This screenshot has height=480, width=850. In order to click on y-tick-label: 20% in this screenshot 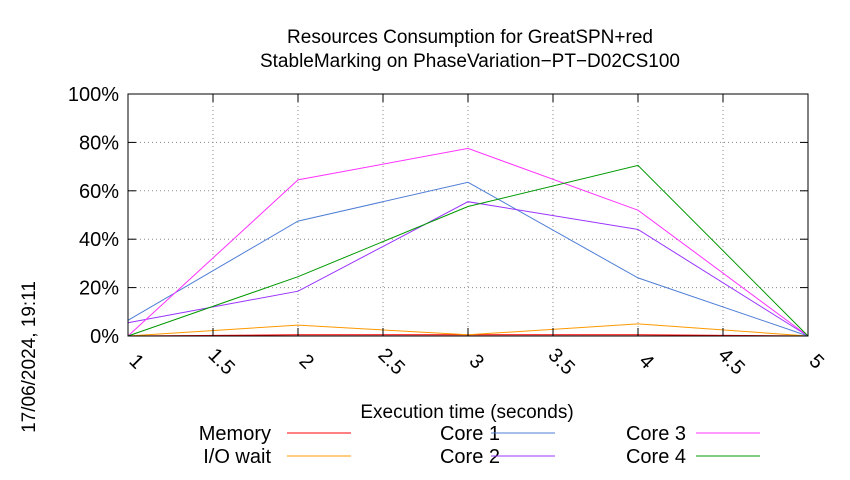, I will do `click(99, 289)`.